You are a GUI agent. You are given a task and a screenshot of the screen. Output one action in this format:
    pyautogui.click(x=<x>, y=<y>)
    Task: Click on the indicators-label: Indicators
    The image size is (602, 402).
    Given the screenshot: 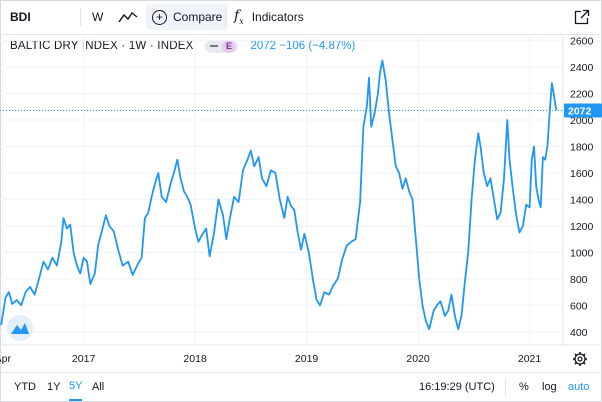 What is the action you would take?
    pyautogui.click(x=277, y=17)
    